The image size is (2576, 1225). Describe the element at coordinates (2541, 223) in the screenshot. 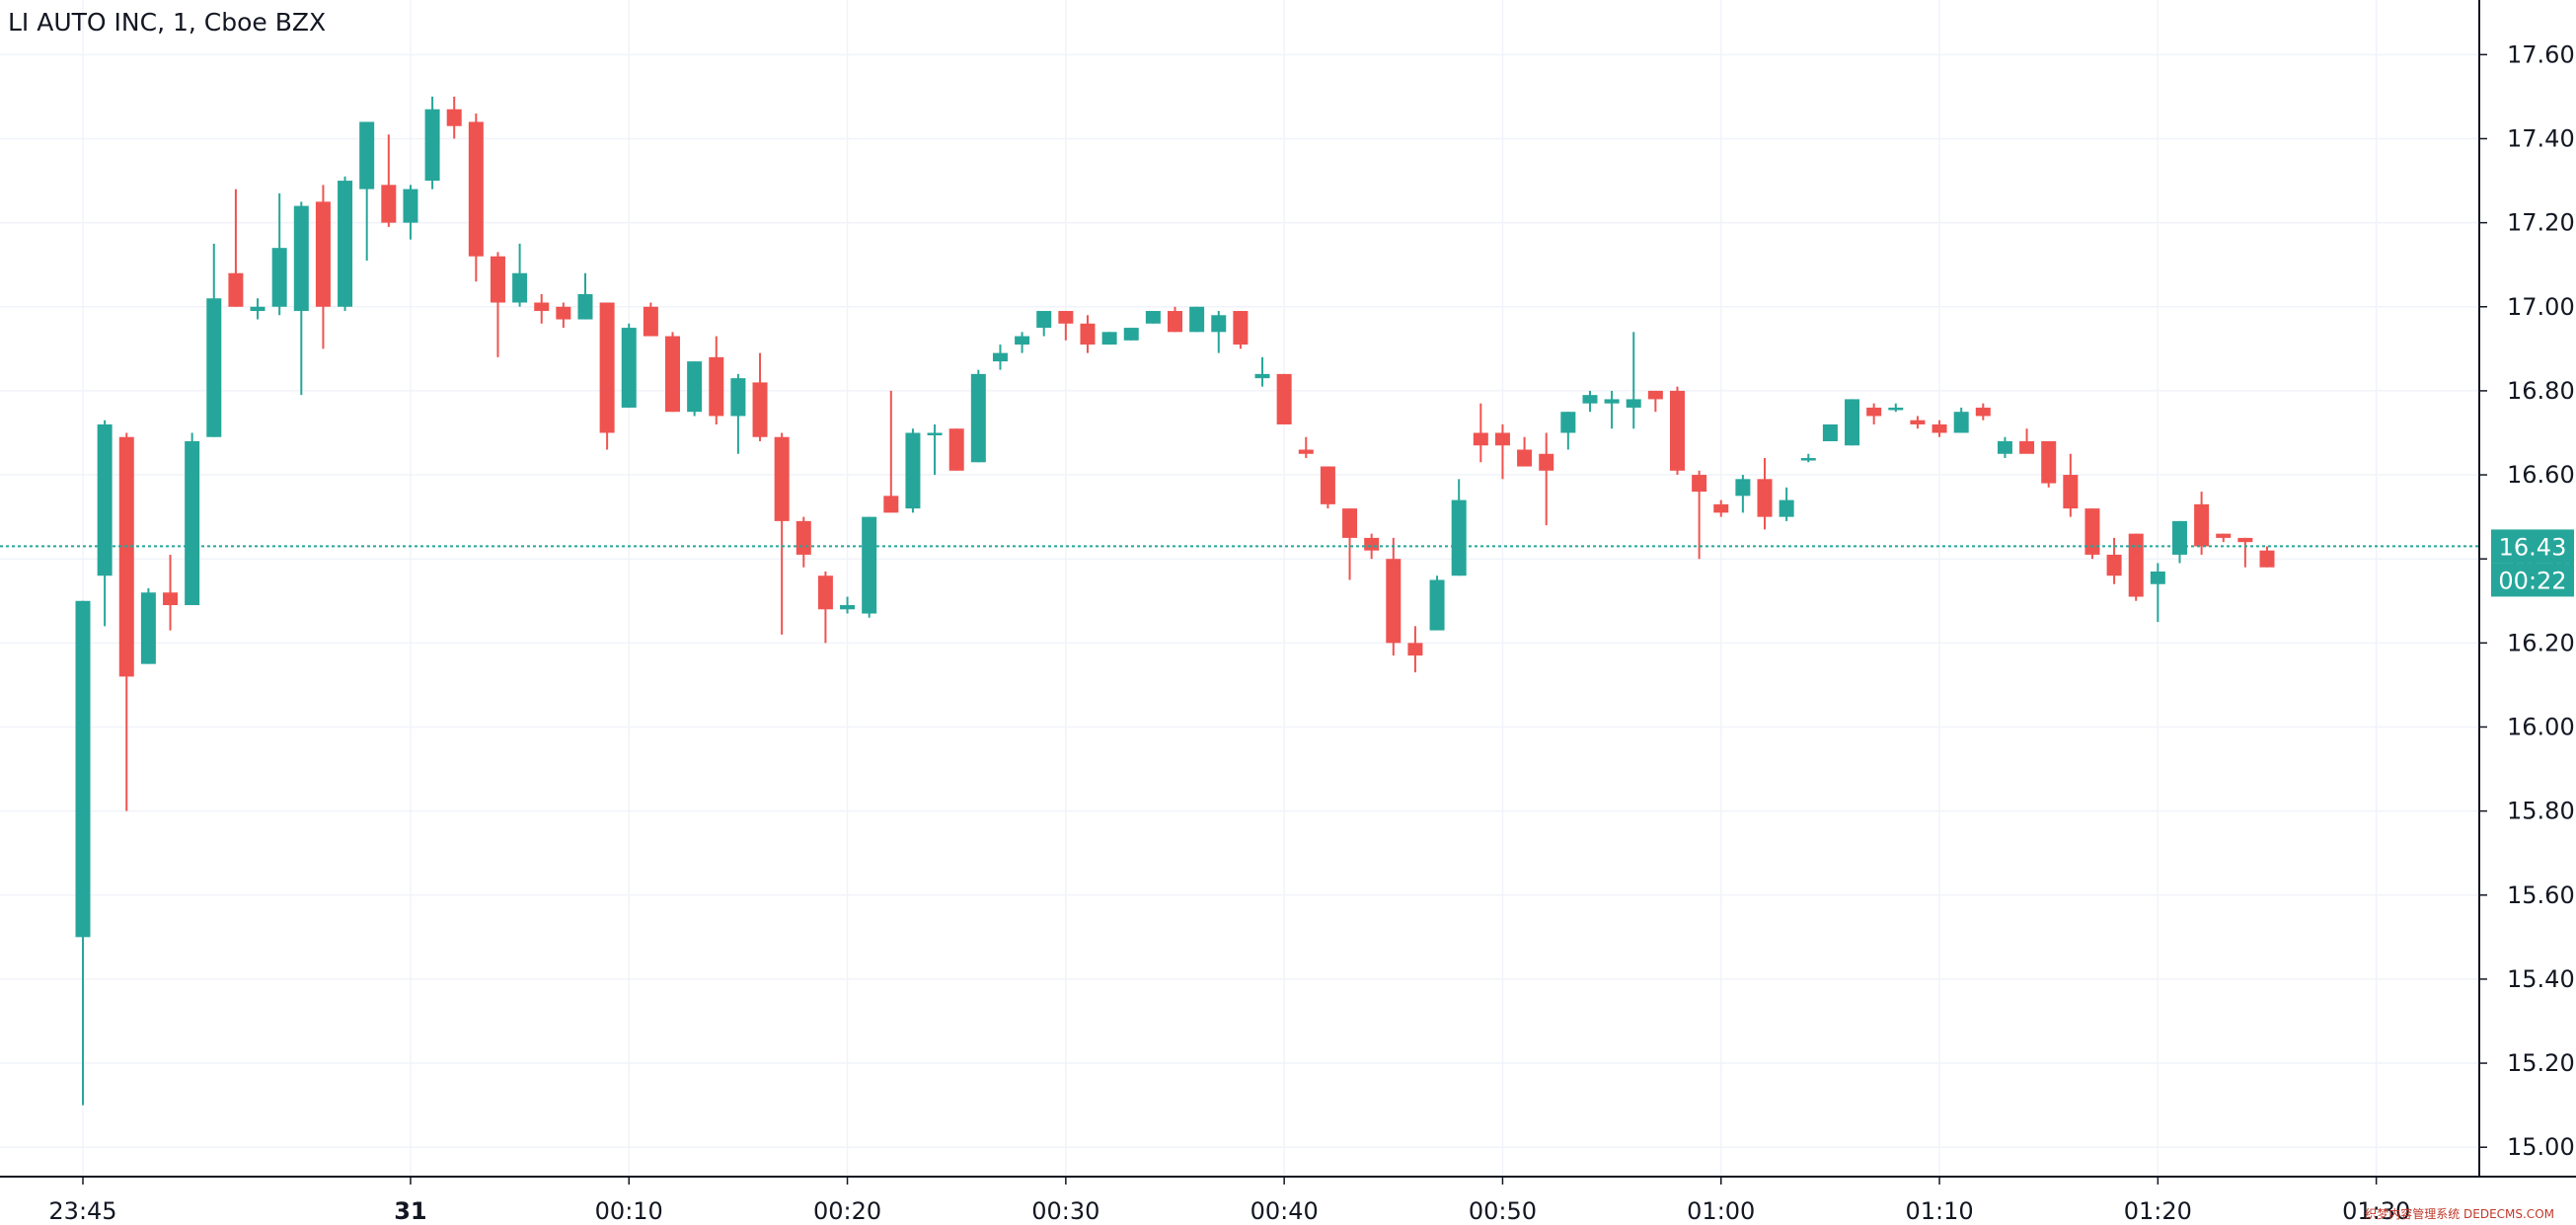

I see `y-tick-label: 17.20` at that location.